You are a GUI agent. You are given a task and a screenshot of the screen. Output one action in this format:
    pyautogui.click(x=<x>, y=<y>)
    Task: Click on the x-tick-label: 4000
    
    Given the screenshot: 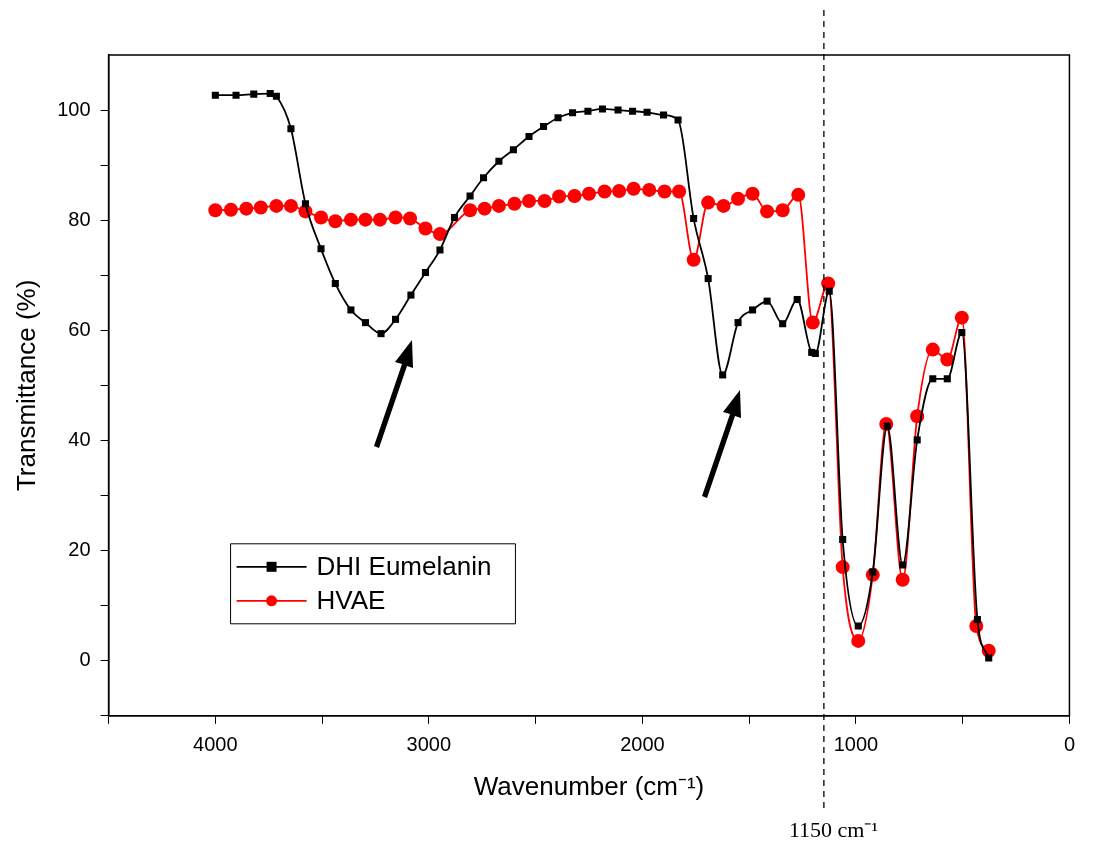 What is the action you would take?
    pyautogui.click(x=215, y=744)
    